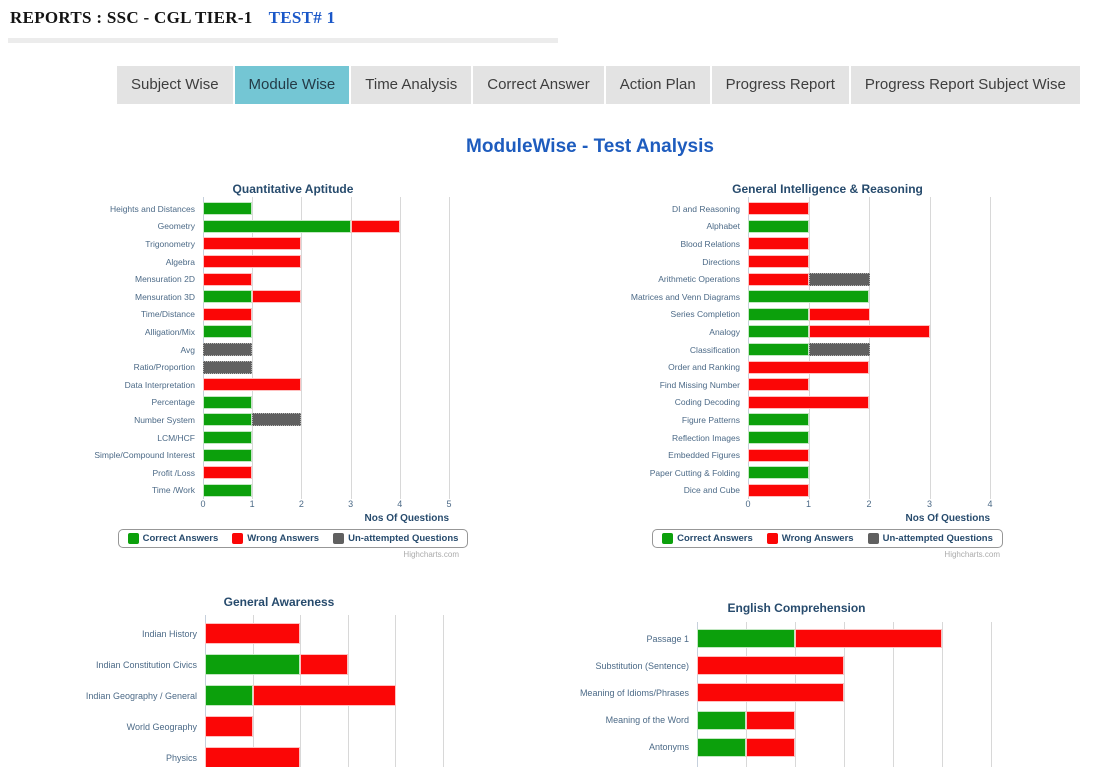 Image resolution: width=1119 pixels, height=767 pixels. What do you see at coordinates (647, 720) in the screenshot?
I see `category-label-text: Meaning of the Word` at bounding box center [647, 720].